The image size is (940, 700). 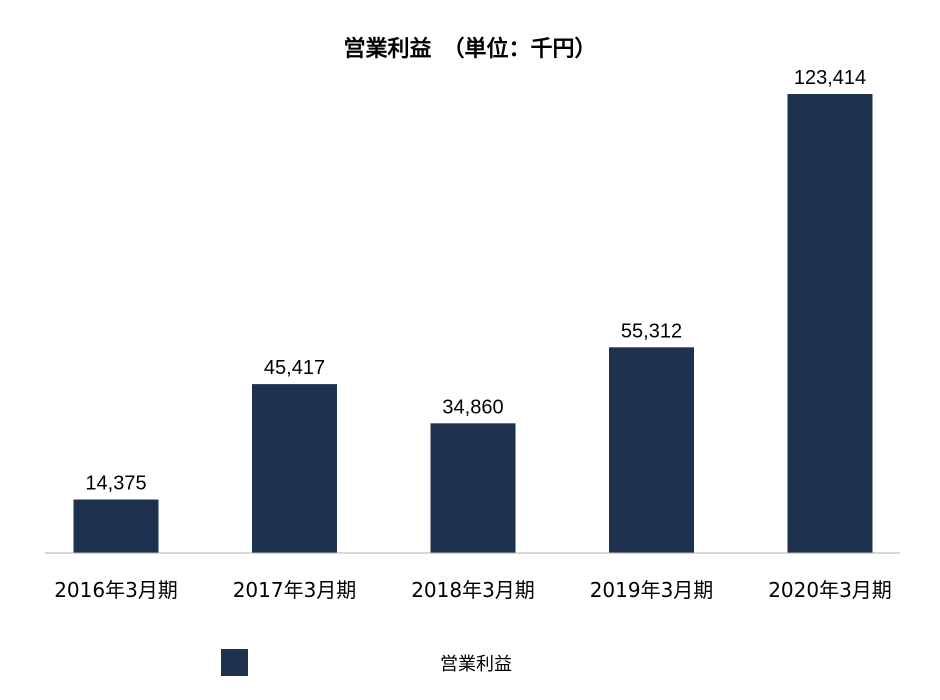 What do you see at coordinates (116, 590) in the screenshot?
I see `category-label-0: 2016年3月期` at bounding box center [116, 590].